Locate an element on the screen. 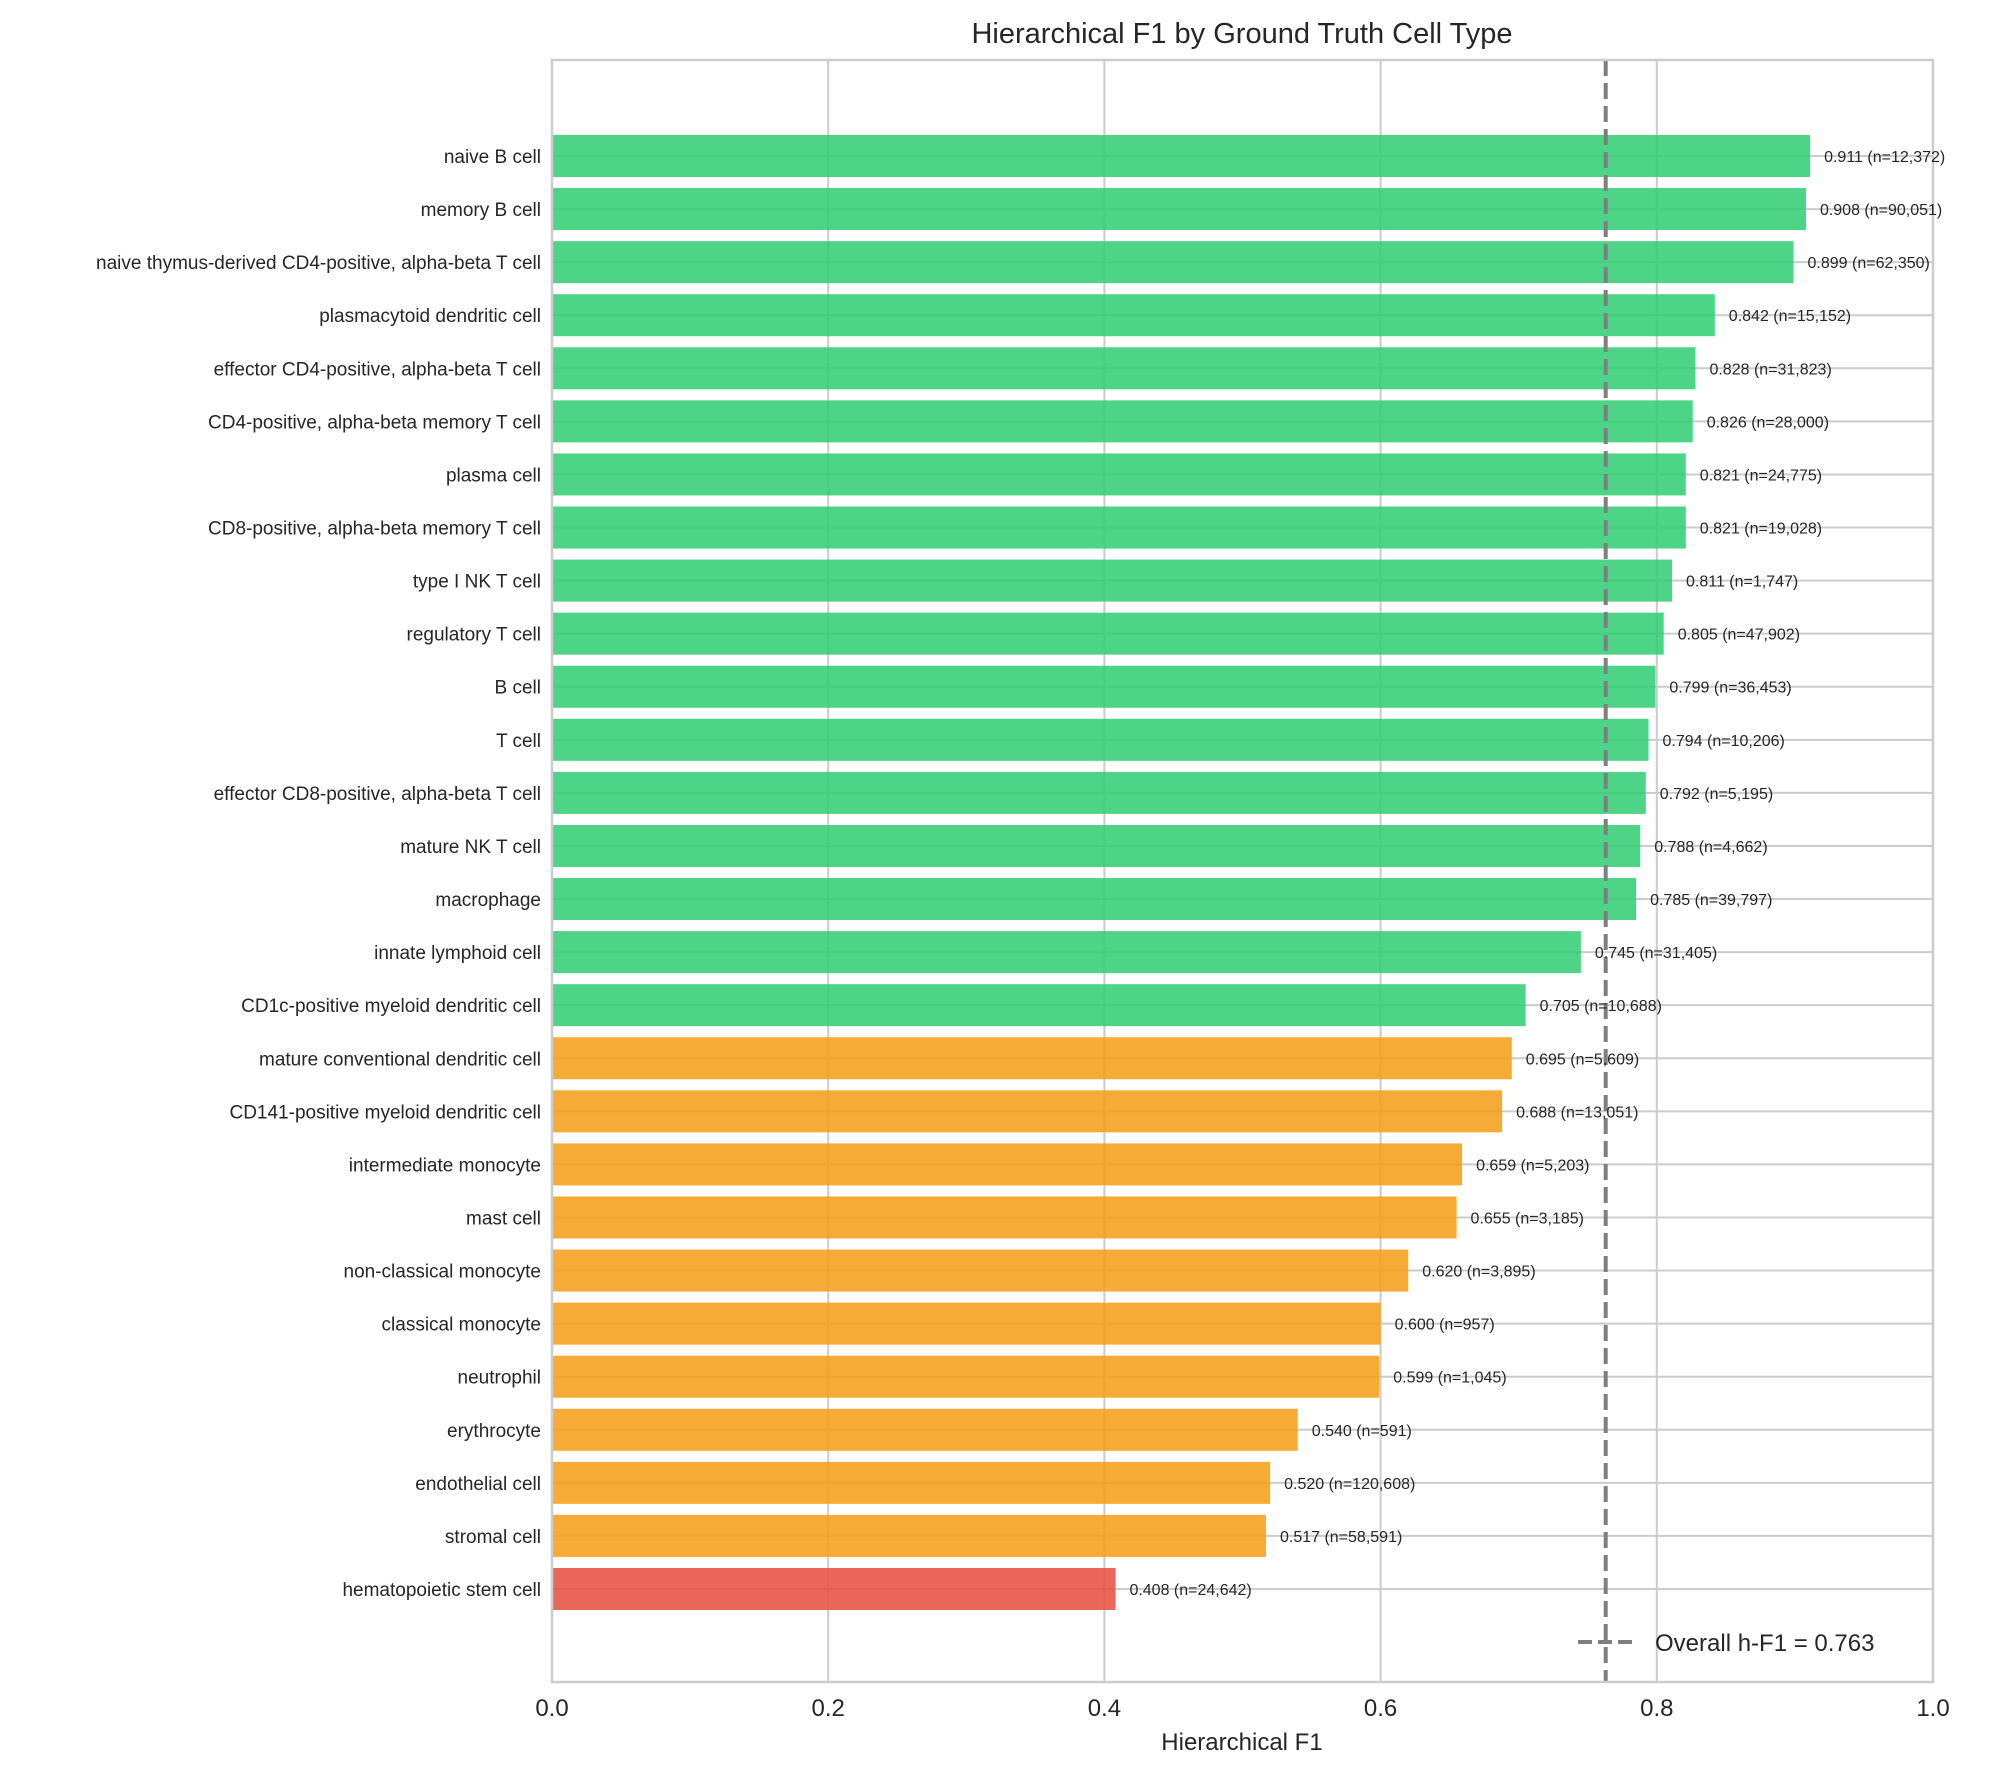 This screenshot has height=1775, width=1993. y-tick-label: naive B cell is located at coordinates (492, 157).